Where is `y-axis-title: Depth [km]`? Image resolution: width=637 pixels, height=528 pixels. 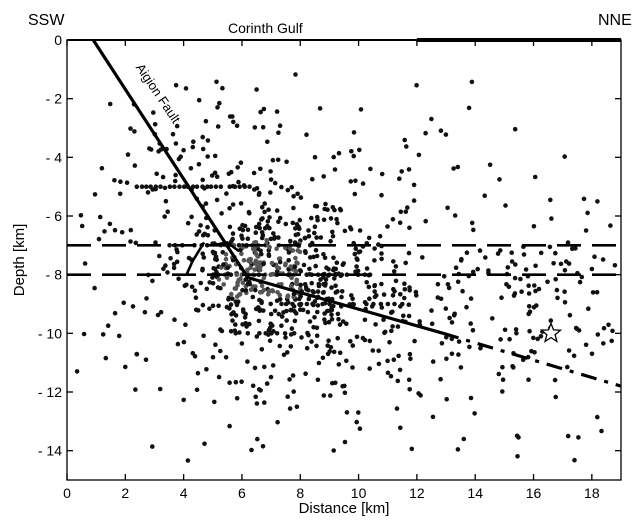 y-axis-title: Depth [km] is located at coordinates (19, 260).